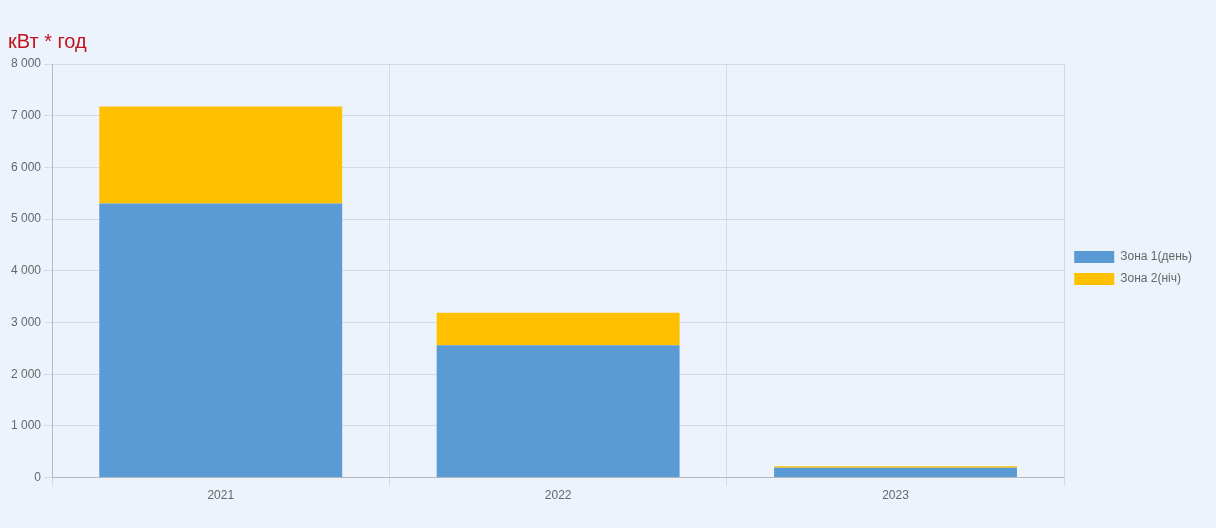 Image resolution: width=1216 pixels, height=528 pixels. What do you see at coordinates (558, 495) in the screenshot?
I see `x-tick-label: 2022` at bounding box center [558, 495].